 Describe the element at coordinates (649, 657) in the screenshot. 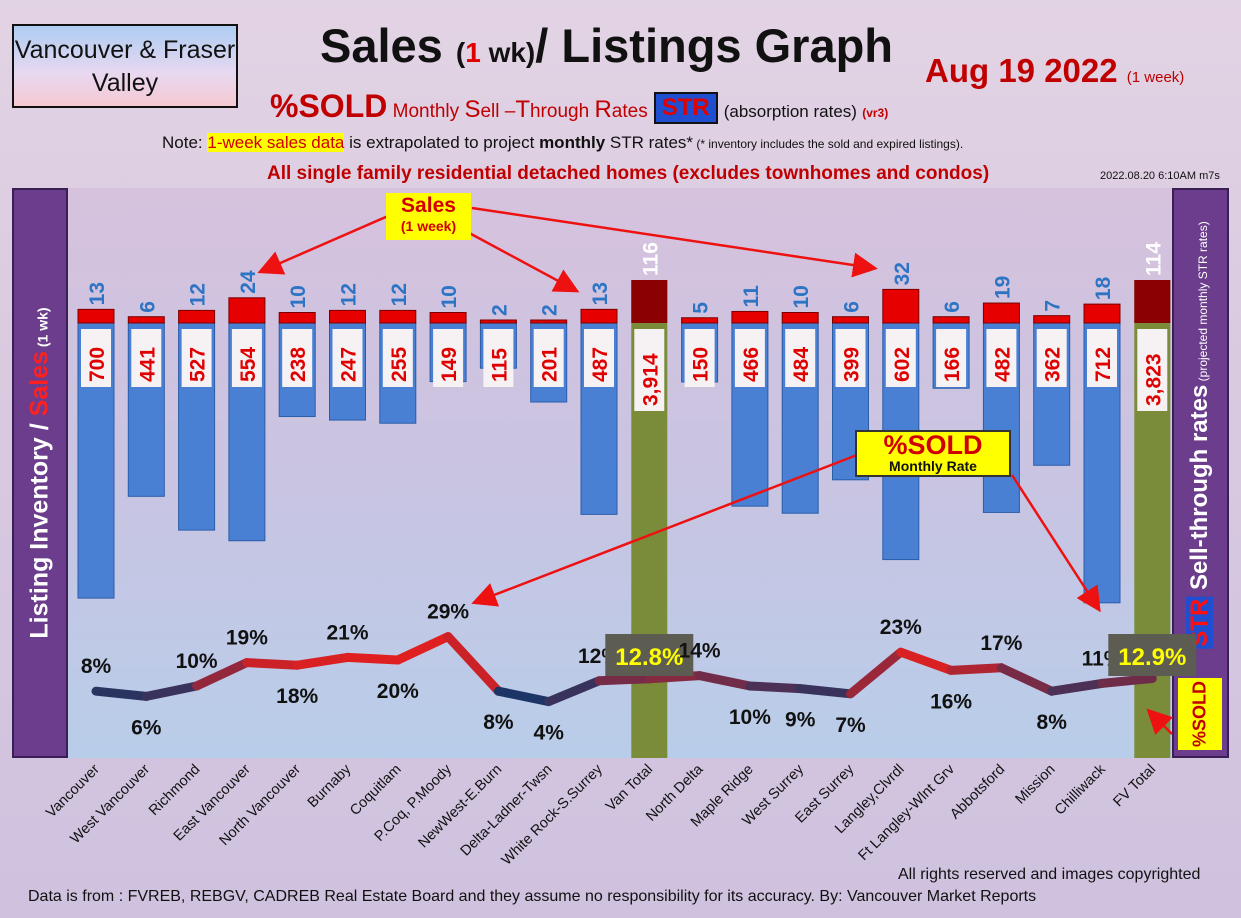

I see `str-total-label: 12.8%` at that location.